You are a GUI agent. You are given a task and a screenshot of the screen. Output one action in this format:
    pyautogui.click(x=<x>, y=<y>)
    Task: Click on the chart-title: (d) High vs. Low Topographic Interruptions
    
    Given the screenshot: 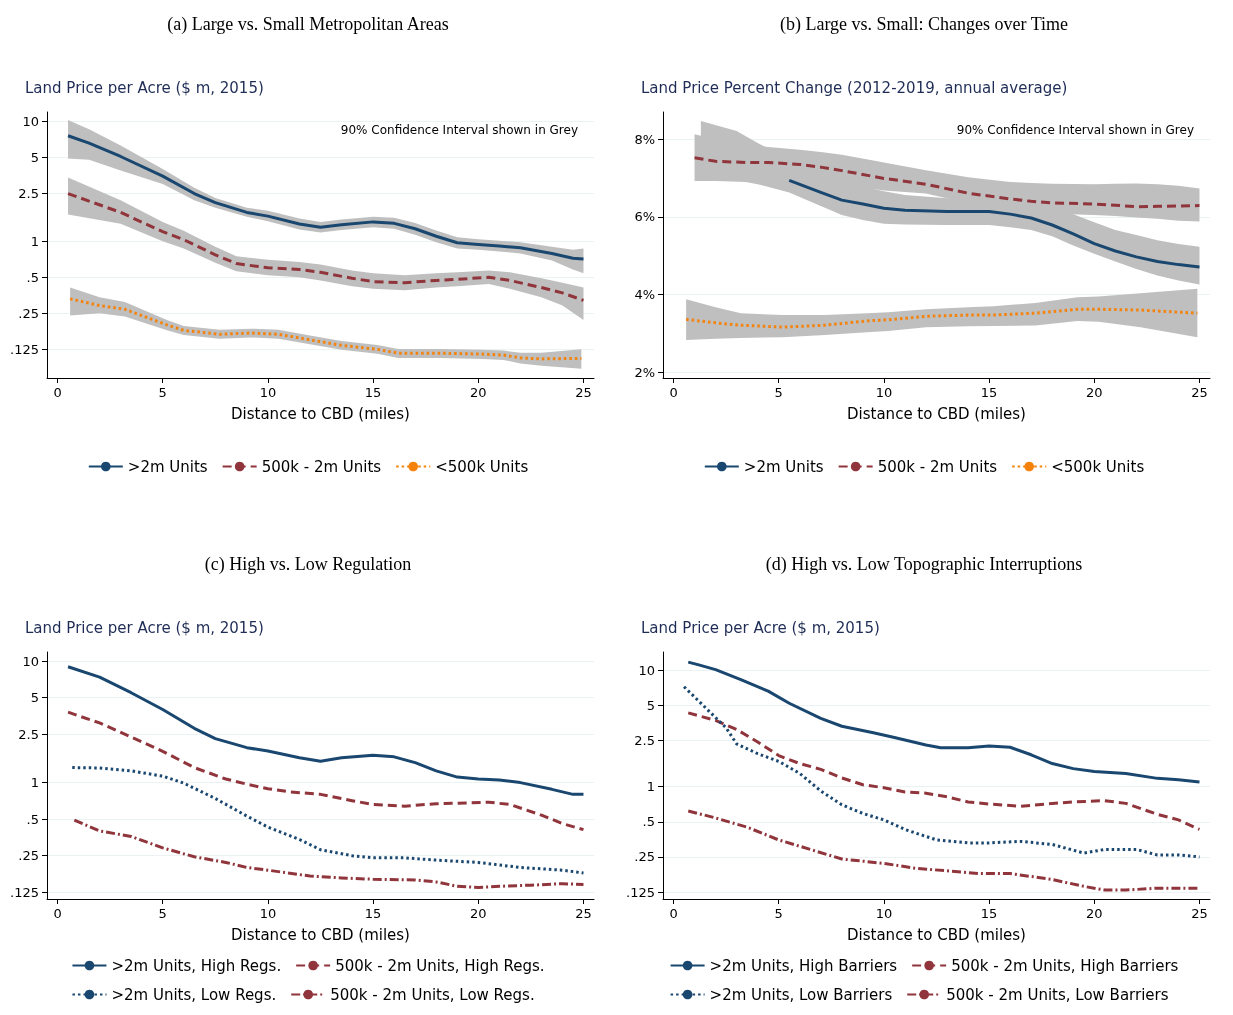 What is the action you would take?
    pyautogui.click(x=924, y=564)
    